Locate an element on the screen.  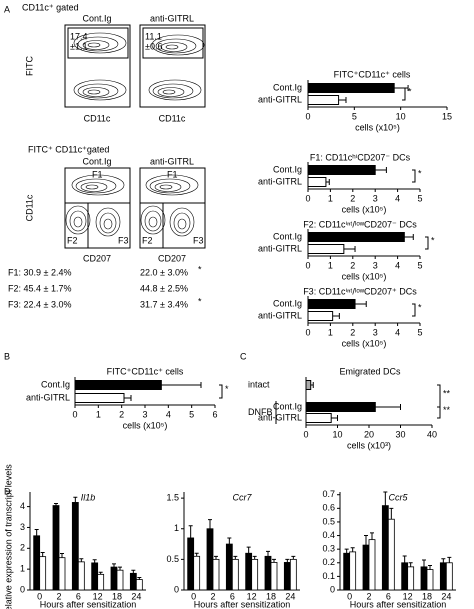
chart-title: F3: CD11cⁱⁿᵗ/ˡᵒʷCD207⁺ DCs is located at coordinates (360, 291).